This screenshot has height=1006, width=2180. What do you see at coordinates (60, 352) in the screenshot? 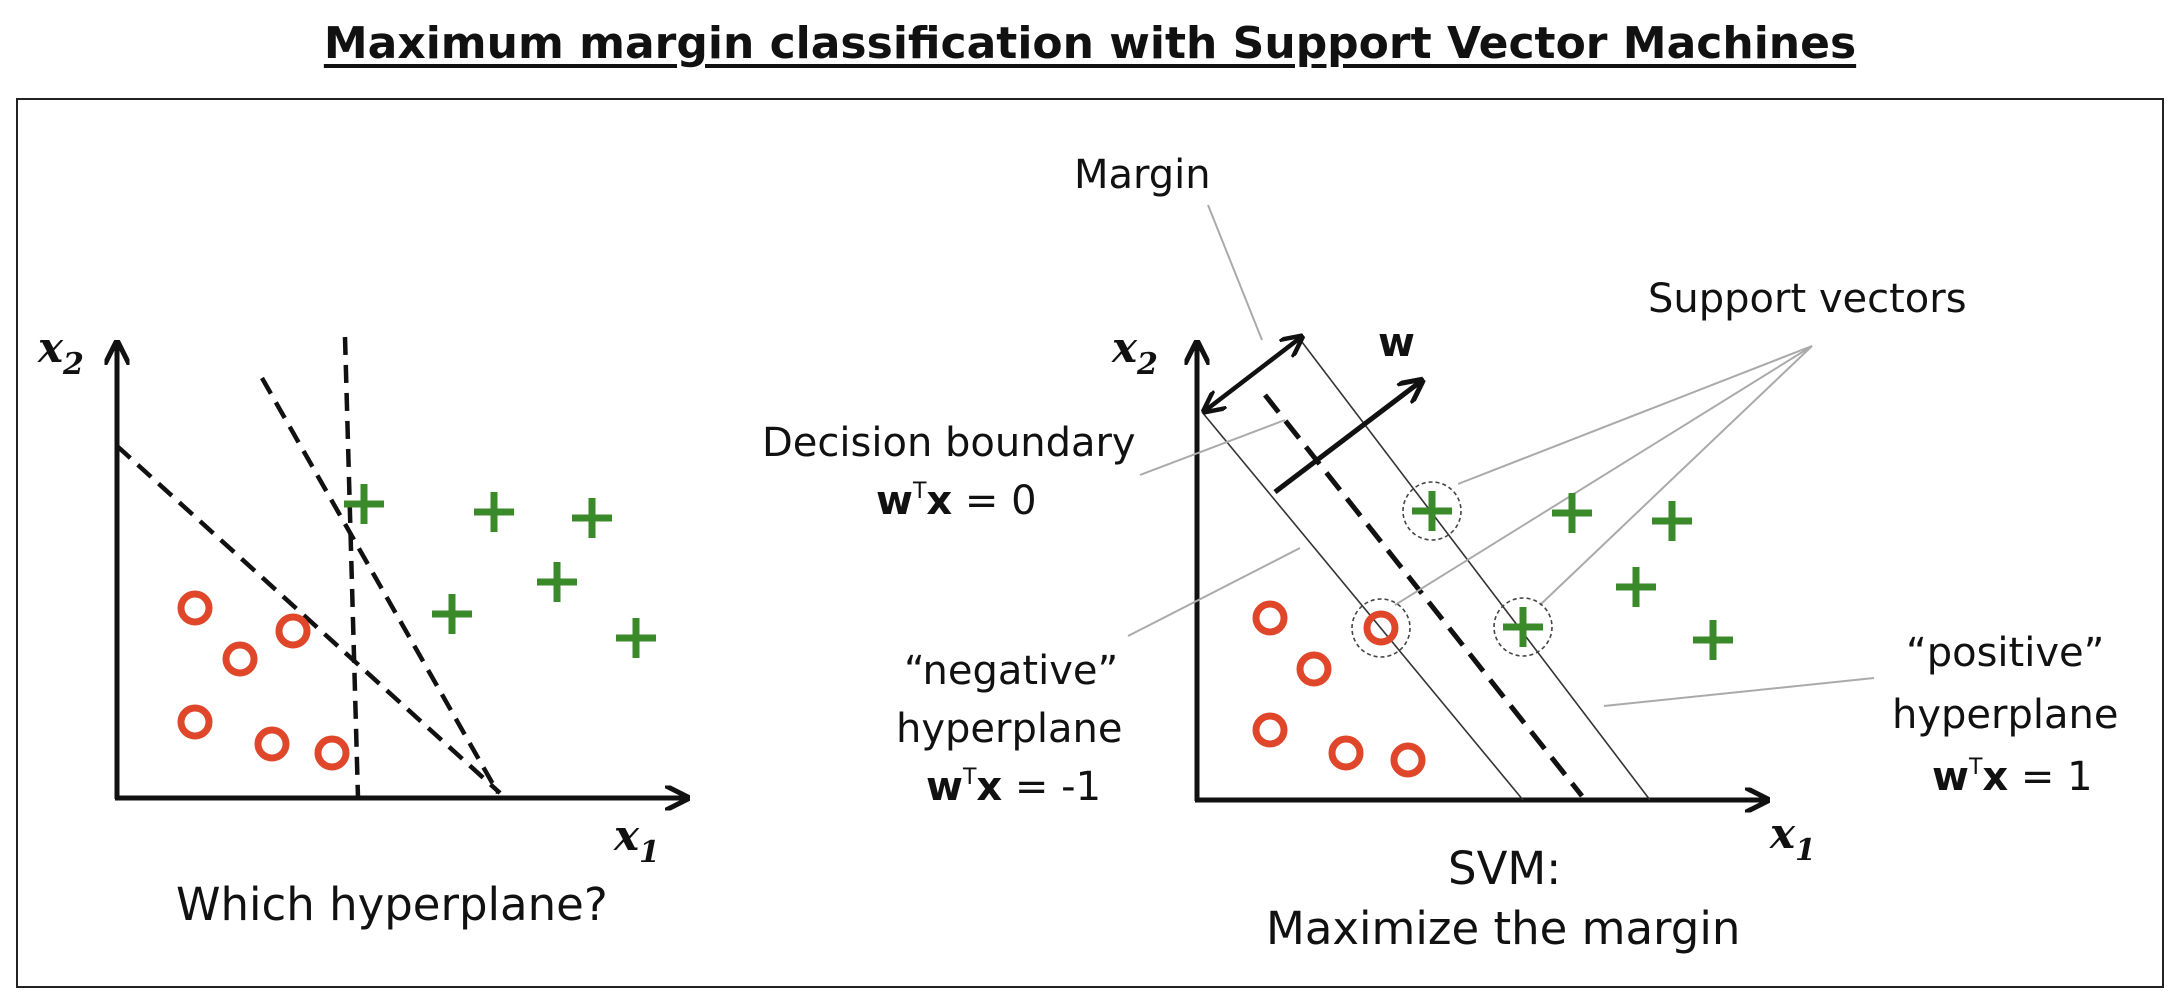
I see `left-x2-axis-label: x2` at bounding box center [60, 352].